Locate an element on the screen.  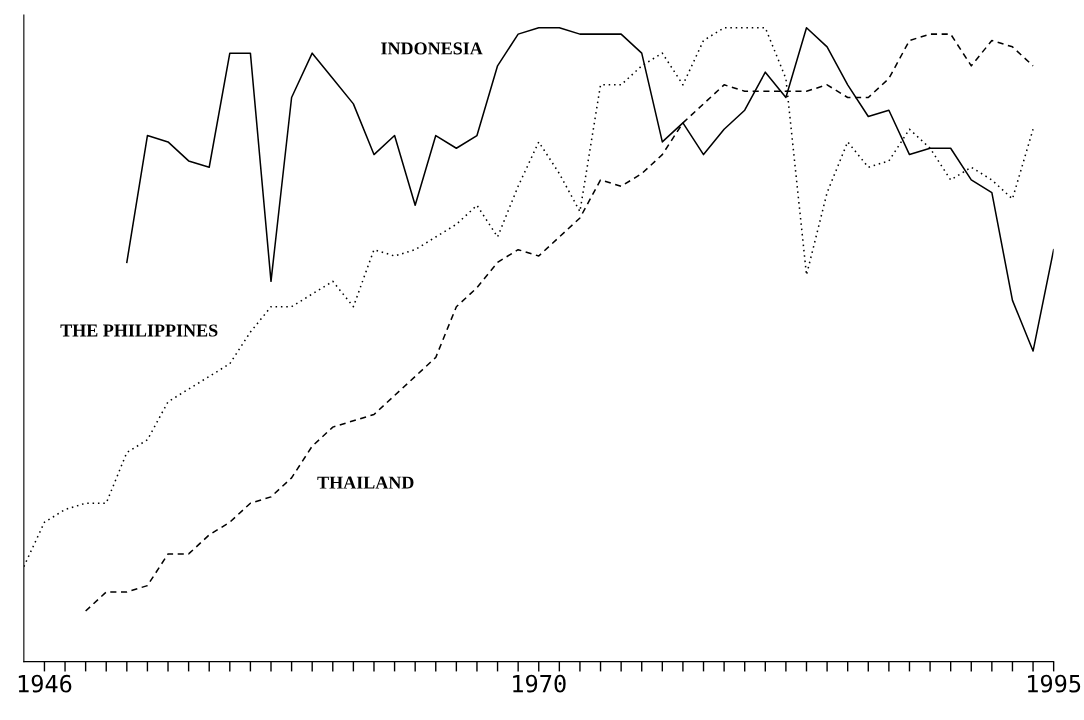
x-tick-label: 1946 is located at coordinates (45, 683).